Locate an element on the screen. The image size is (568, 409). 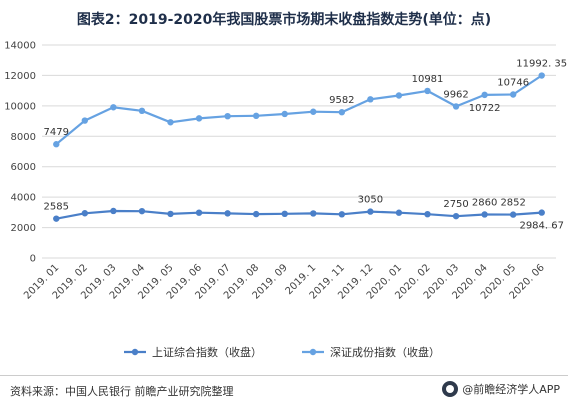
brand-logo: @前瞻经济学人APP is located at coordinates (501, 389).